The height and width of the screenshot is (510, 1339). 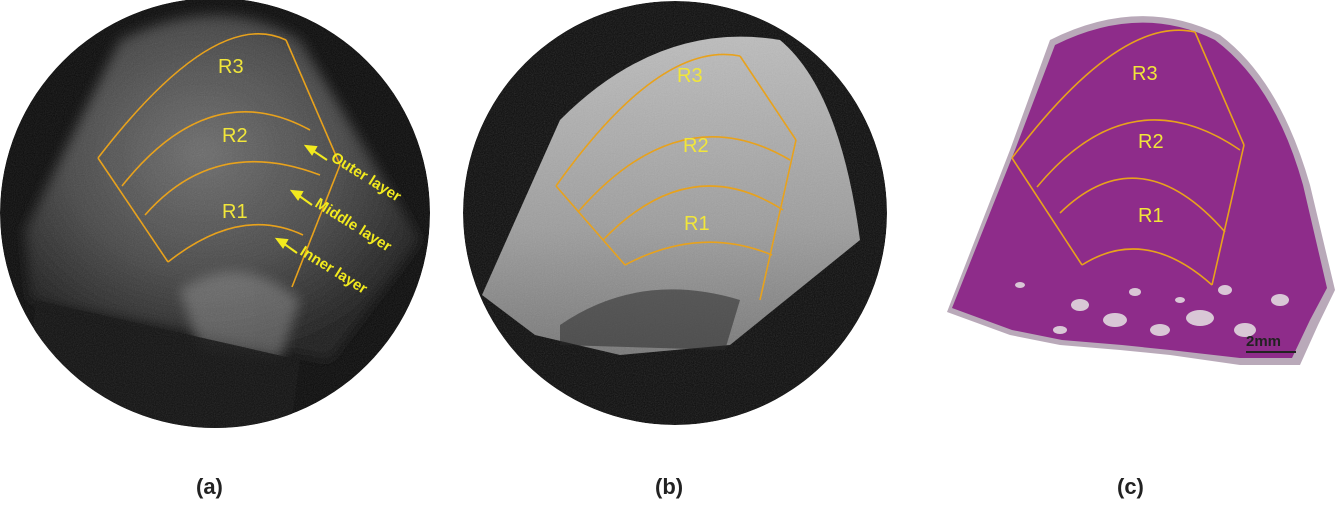 What do you see at coordinates (669, 486) in the screenshot?
I see `panel-b-label: (b)` at bounding box center [669, 486].